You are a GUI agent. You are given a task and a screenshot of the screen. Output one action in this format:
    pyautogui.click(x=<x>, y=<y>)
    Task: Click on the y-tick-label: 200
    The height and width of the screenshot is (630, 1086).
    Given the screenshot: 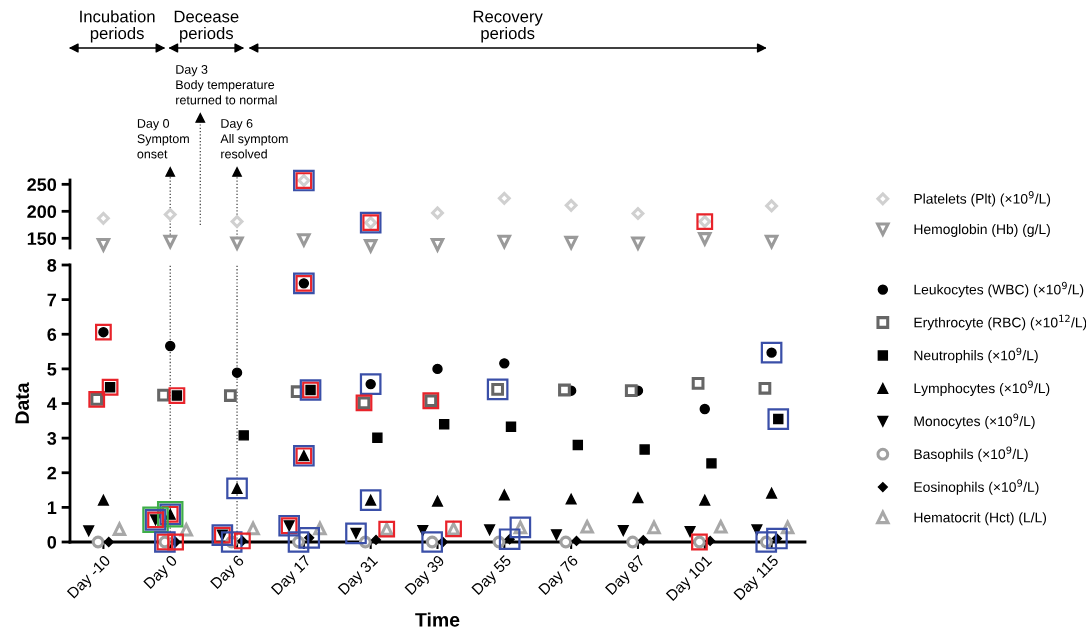 What is the action you would take?
    pyautogui.click(x=42, y=212)
    